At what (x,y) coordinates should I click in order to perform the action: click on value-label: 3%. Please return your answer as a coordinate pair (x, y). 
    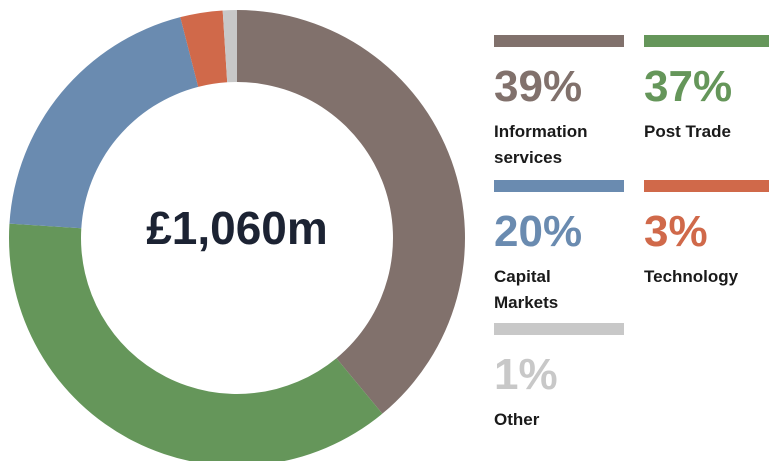
    Looking at the image, I should click on (676, 231).